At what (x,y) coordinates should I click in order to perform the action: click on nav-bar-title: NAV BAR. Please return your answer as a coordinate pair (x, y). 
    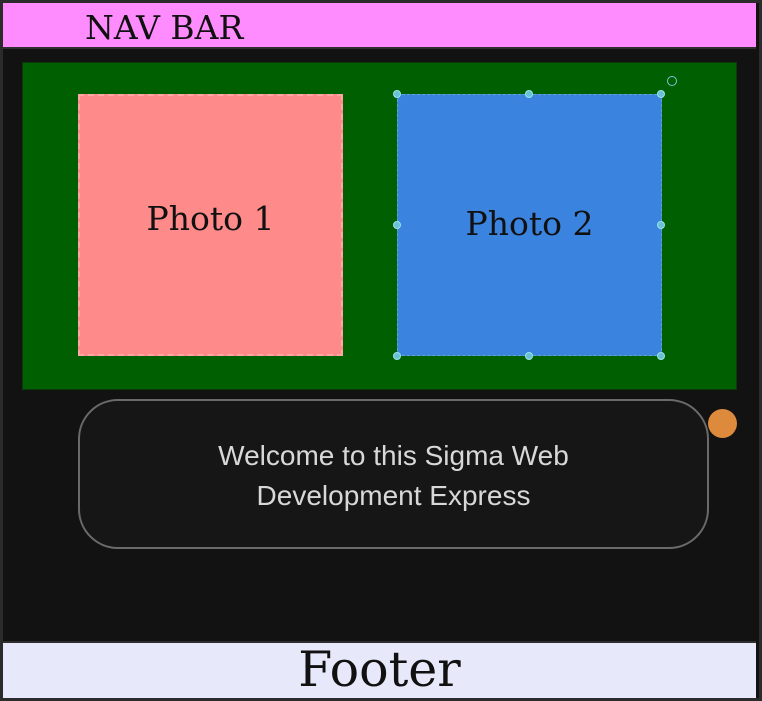
    Looking at the image, I should click on (164, 27).